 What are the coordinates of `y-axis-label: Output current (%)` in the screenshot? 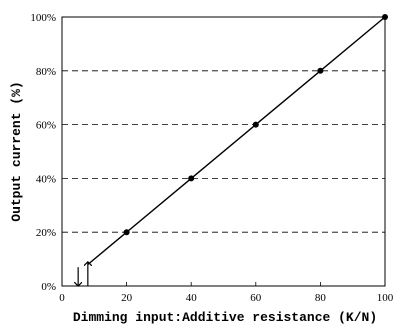 It's located at (16, 151).